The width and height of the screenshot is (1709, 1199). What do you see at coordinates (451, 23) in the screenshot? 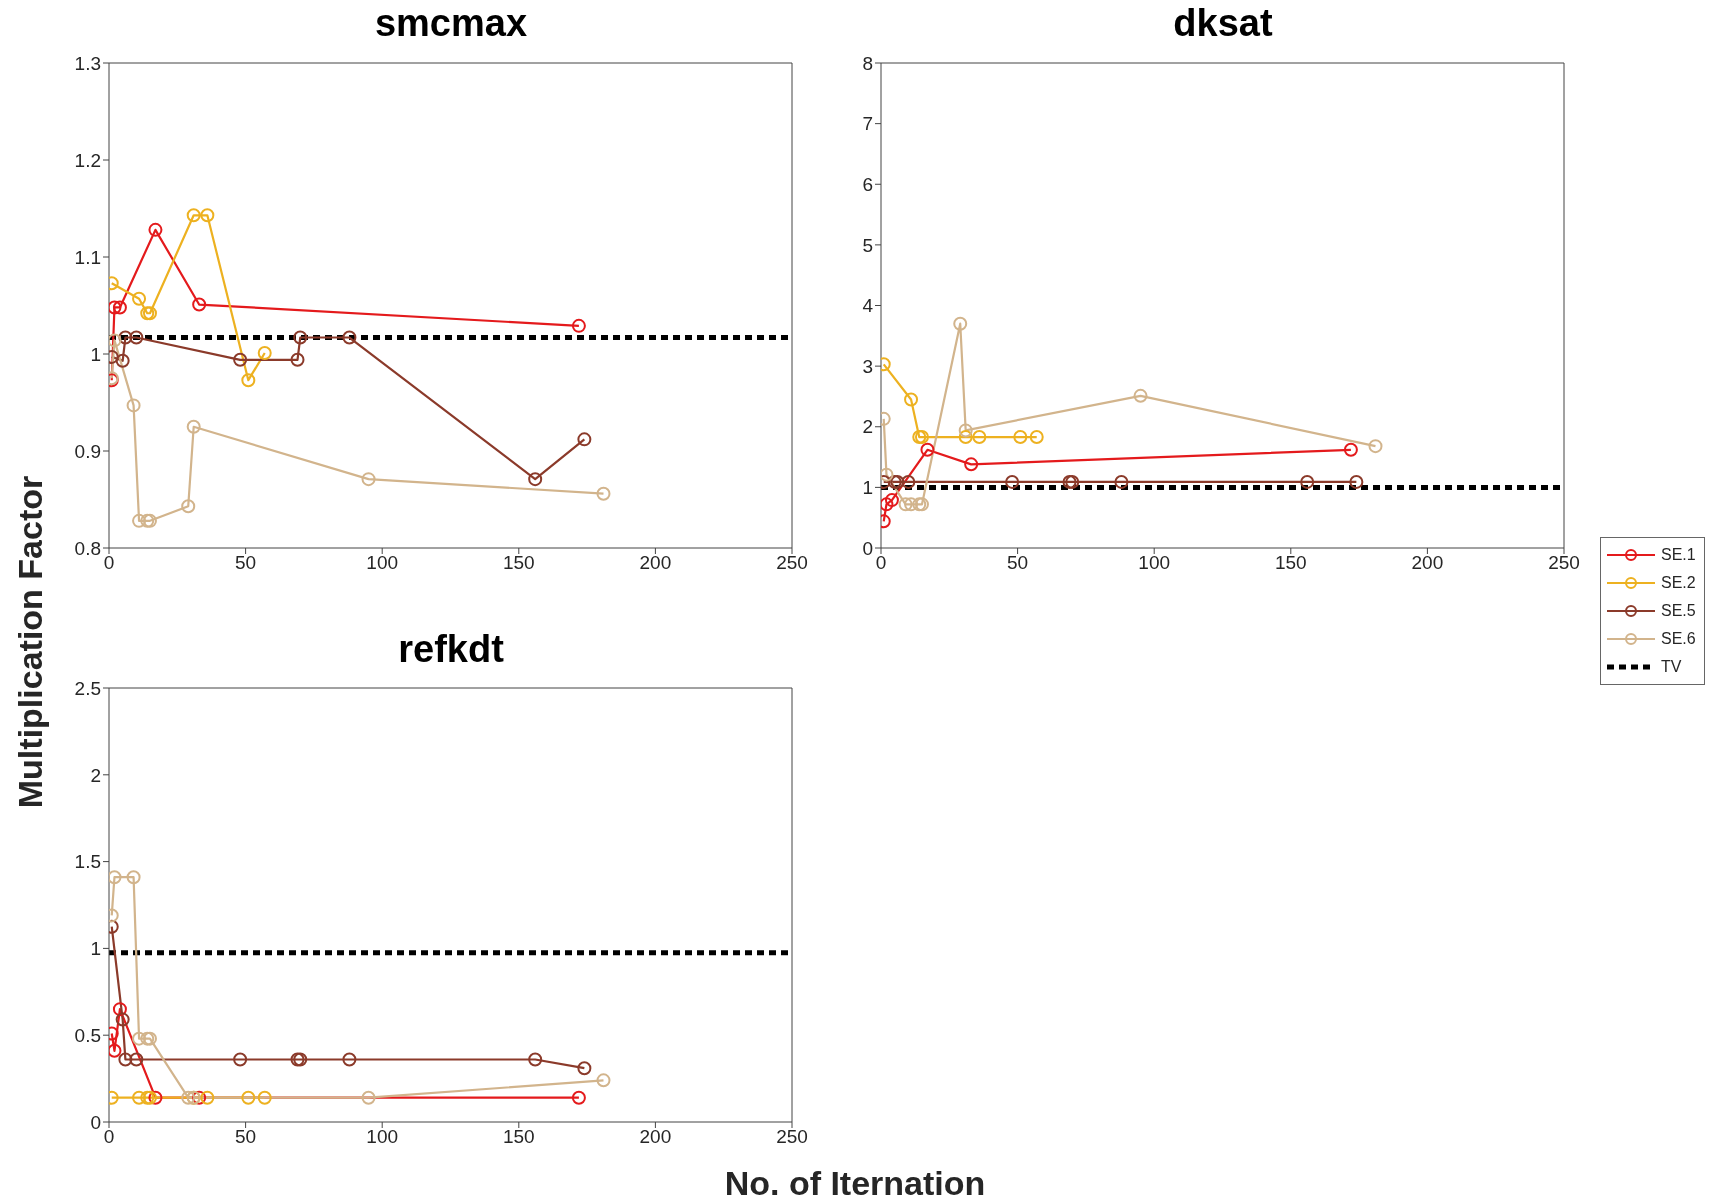
I see `chart-title: smcmax` at bounding box center [451, 23].